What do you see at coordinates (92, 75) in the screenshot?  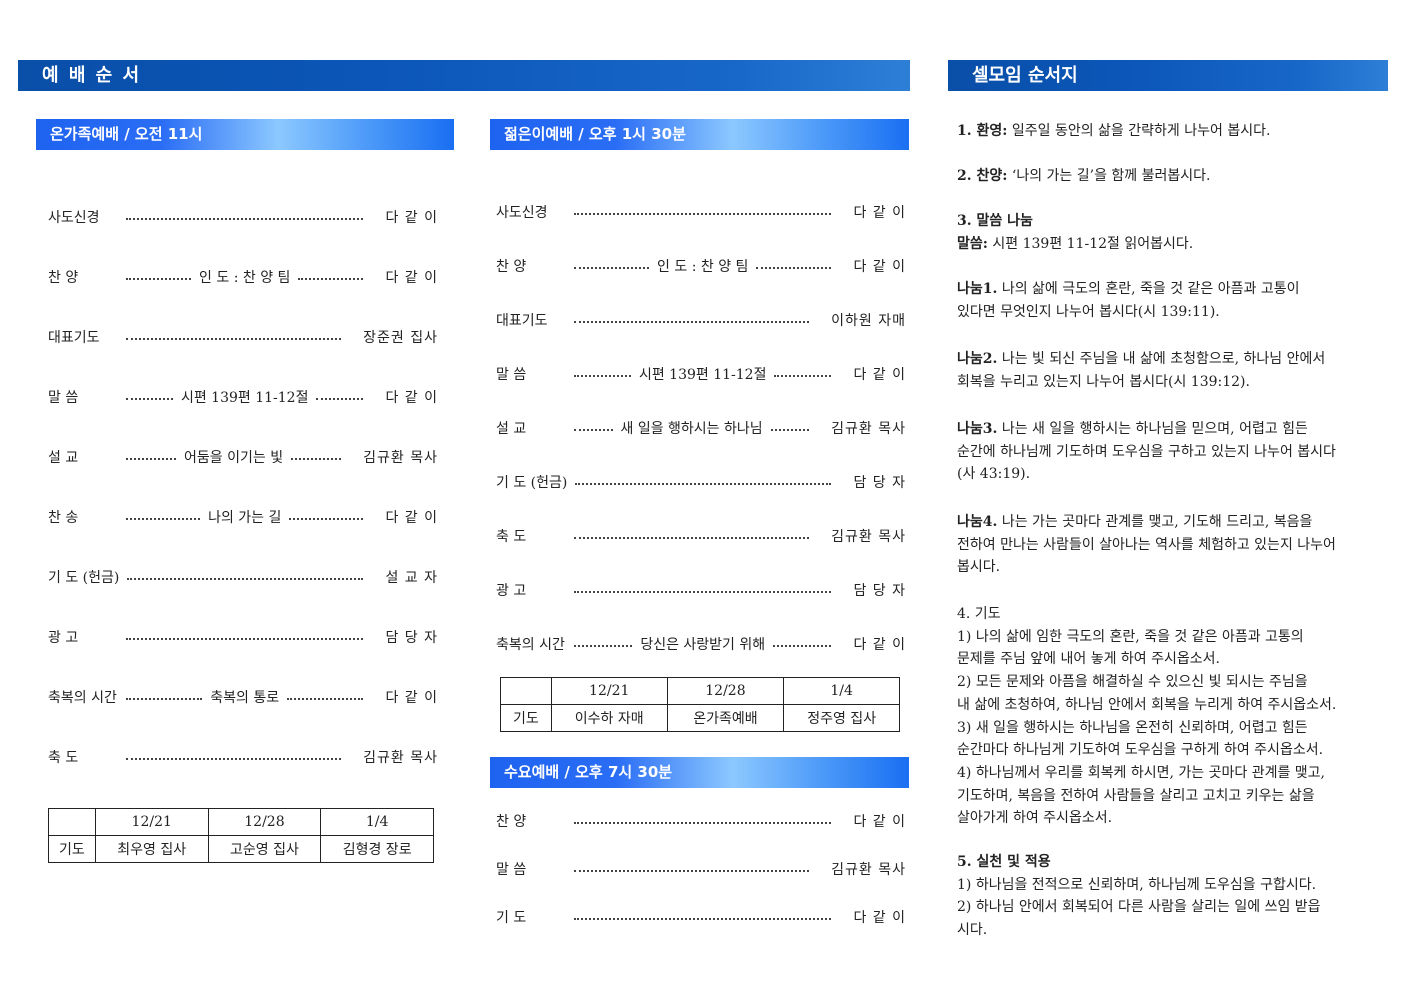 I see `worship-order-title: 예 배 순 서` at bounding box center [92, 75].